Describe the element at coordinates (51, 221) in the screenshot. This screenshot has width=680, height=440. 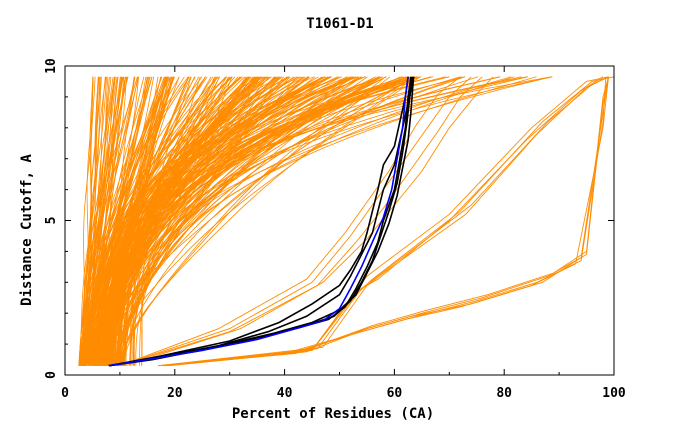
I see `y-tick-label: 5` at that location.